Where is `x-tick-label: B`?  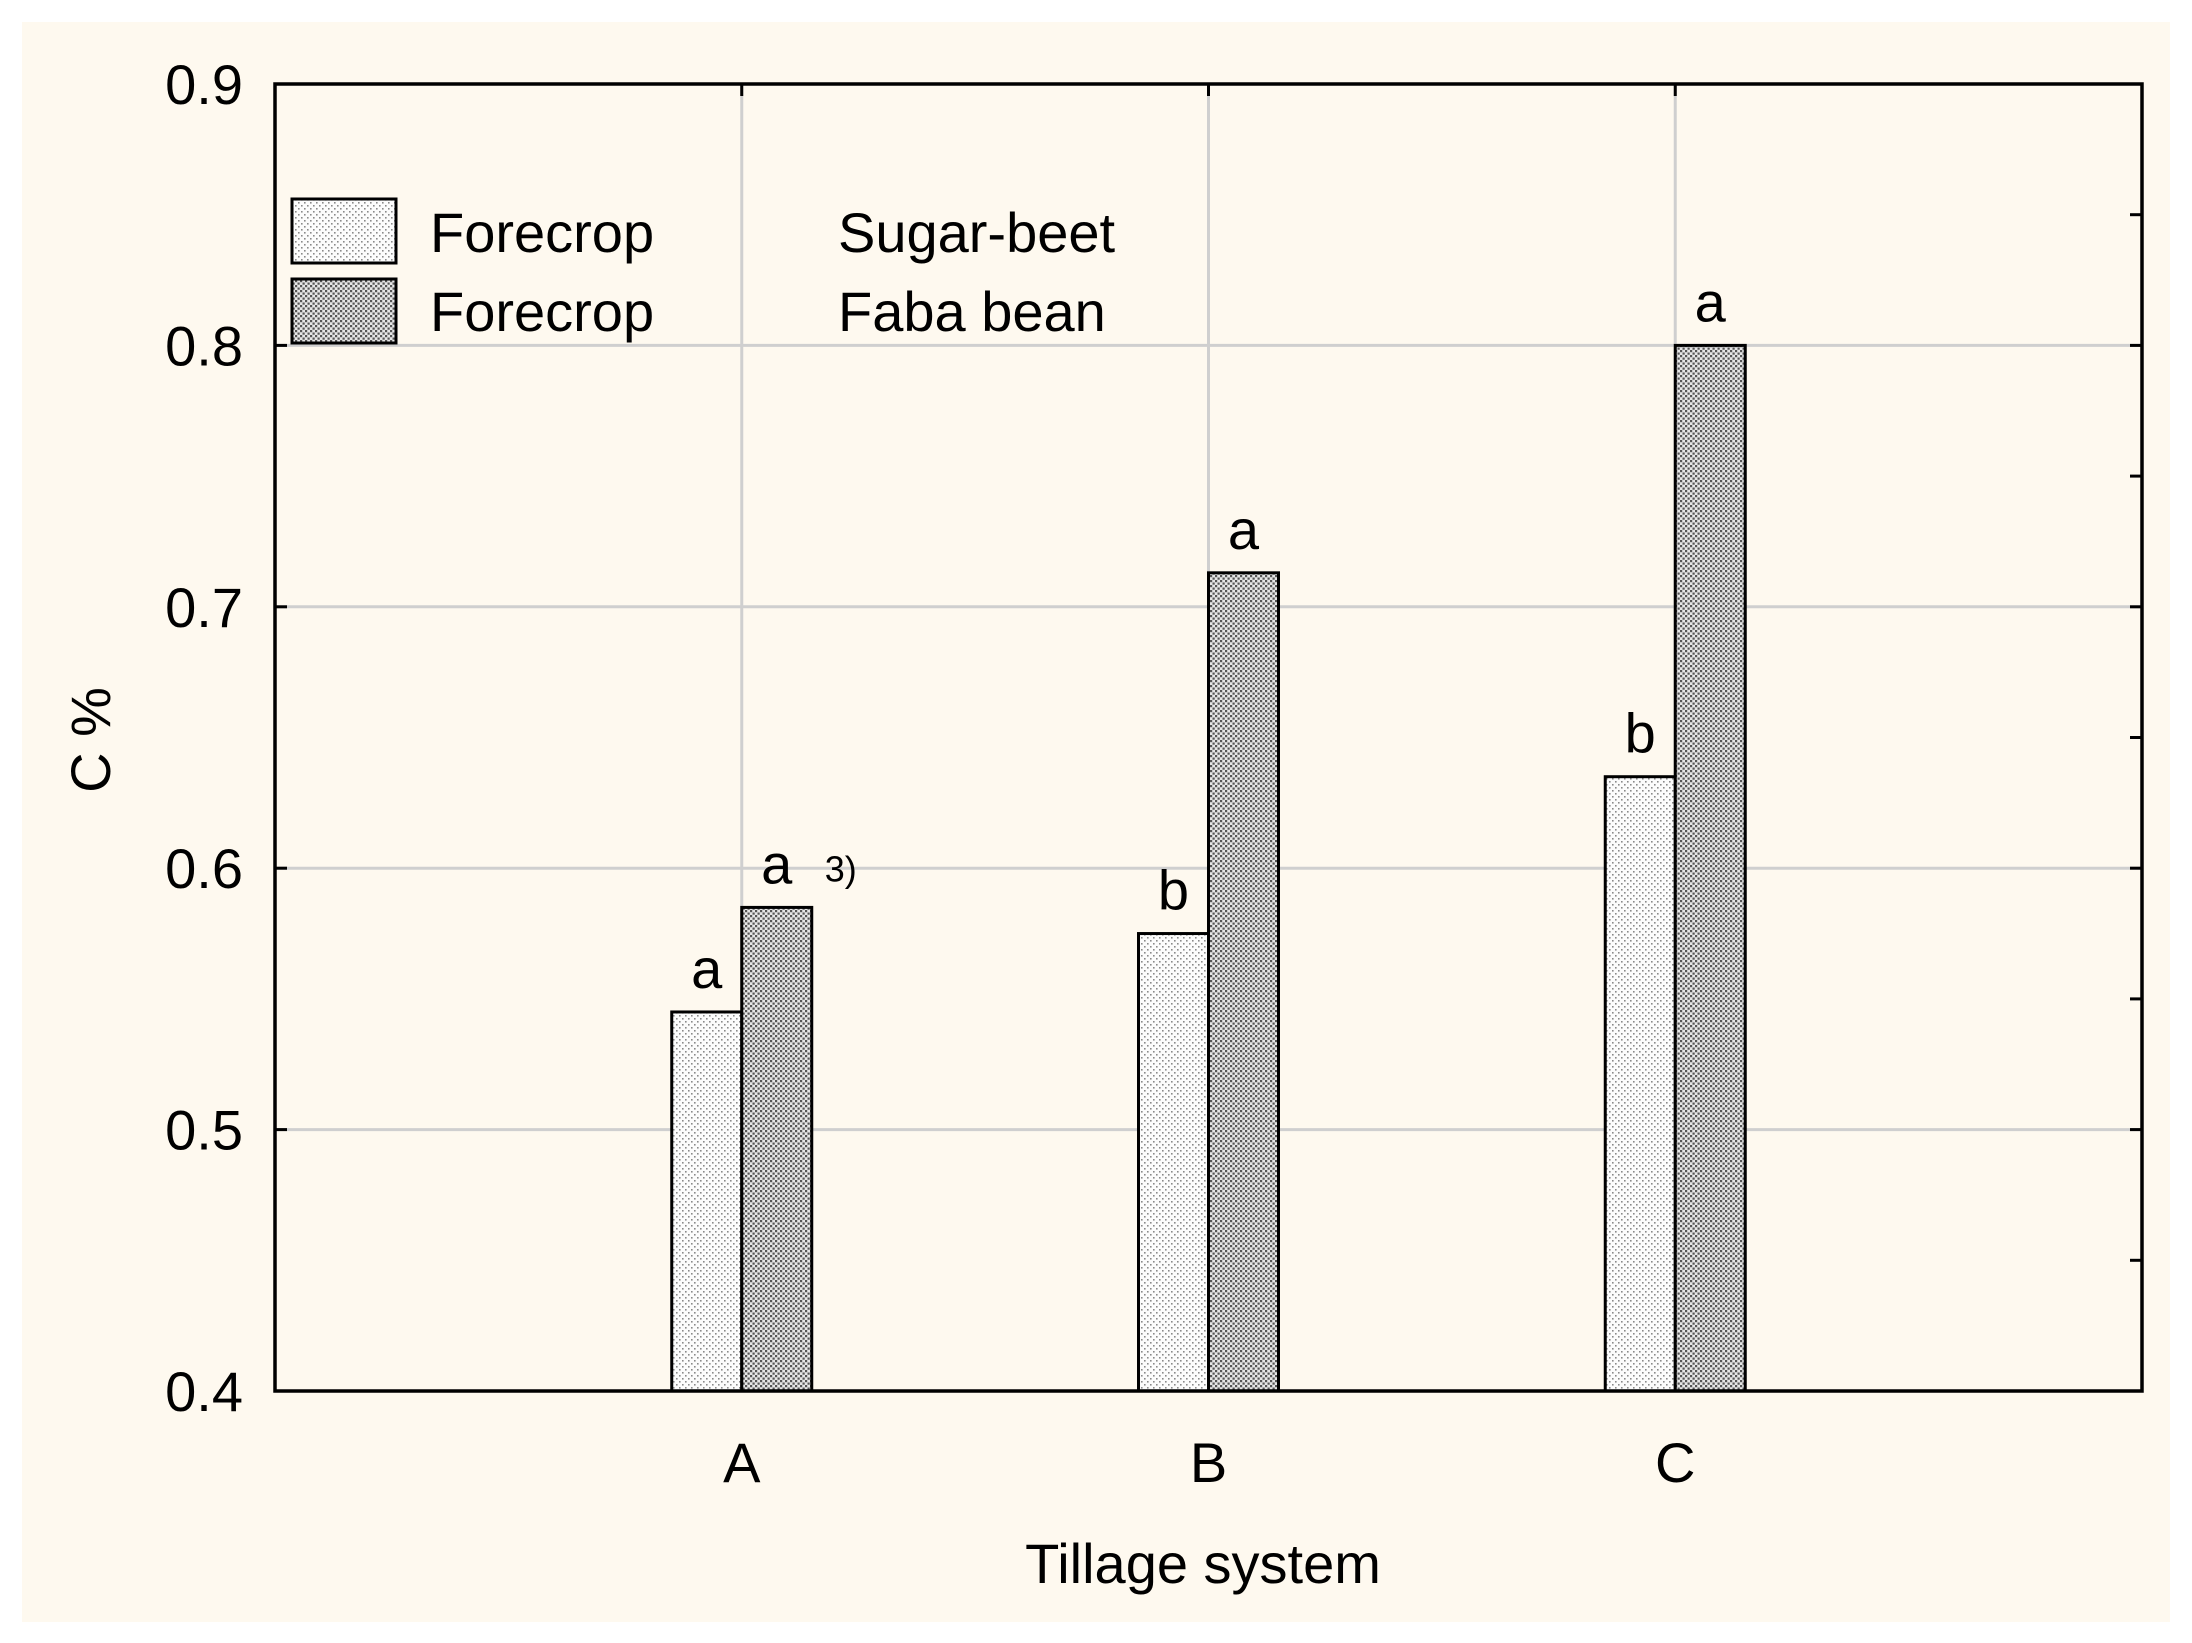 x-tick-label: B is located at coordinates (1208, 1462).